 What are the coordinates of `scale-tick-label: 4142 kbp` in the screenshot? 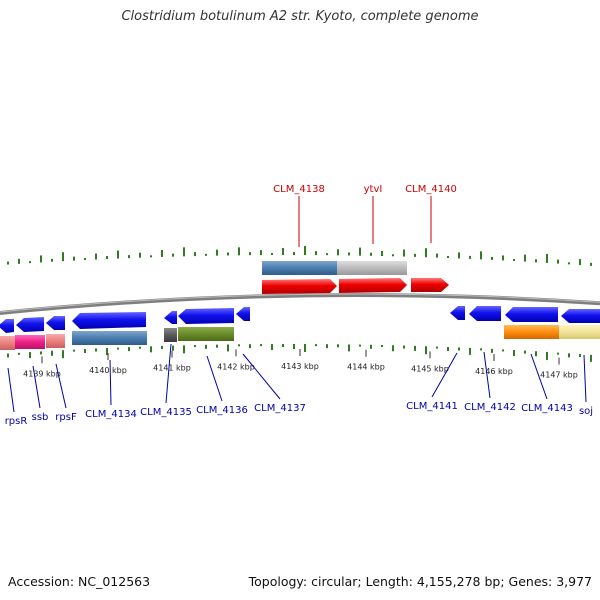 It's located at (236, 366).